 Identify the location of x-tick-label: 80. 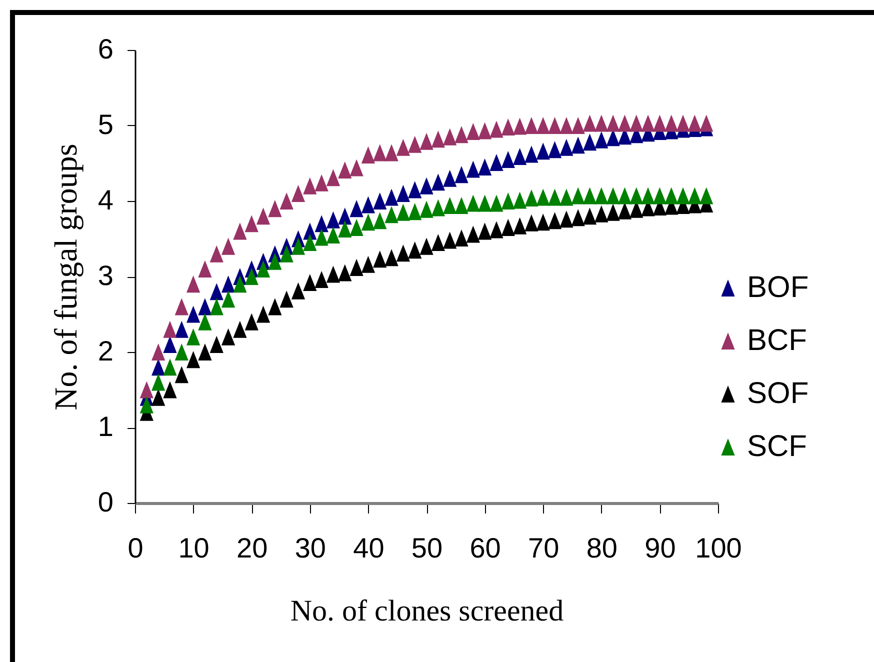
(602, 548).